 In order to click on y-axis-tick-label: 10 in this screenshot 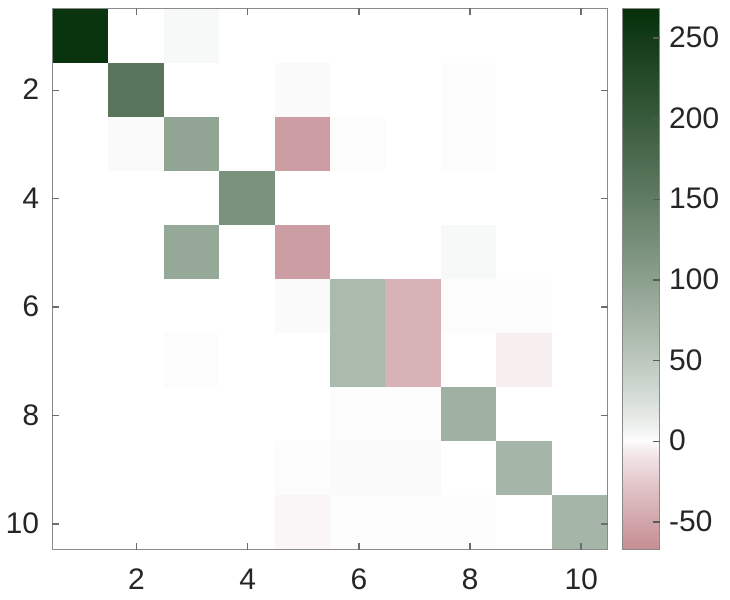, I will do `click(22, 523)`.